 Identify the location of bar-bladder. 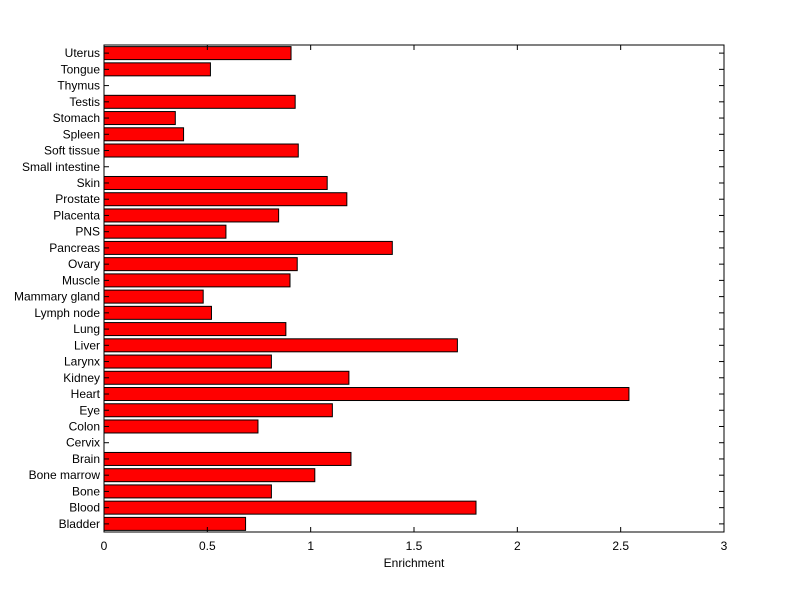
(175, 523).